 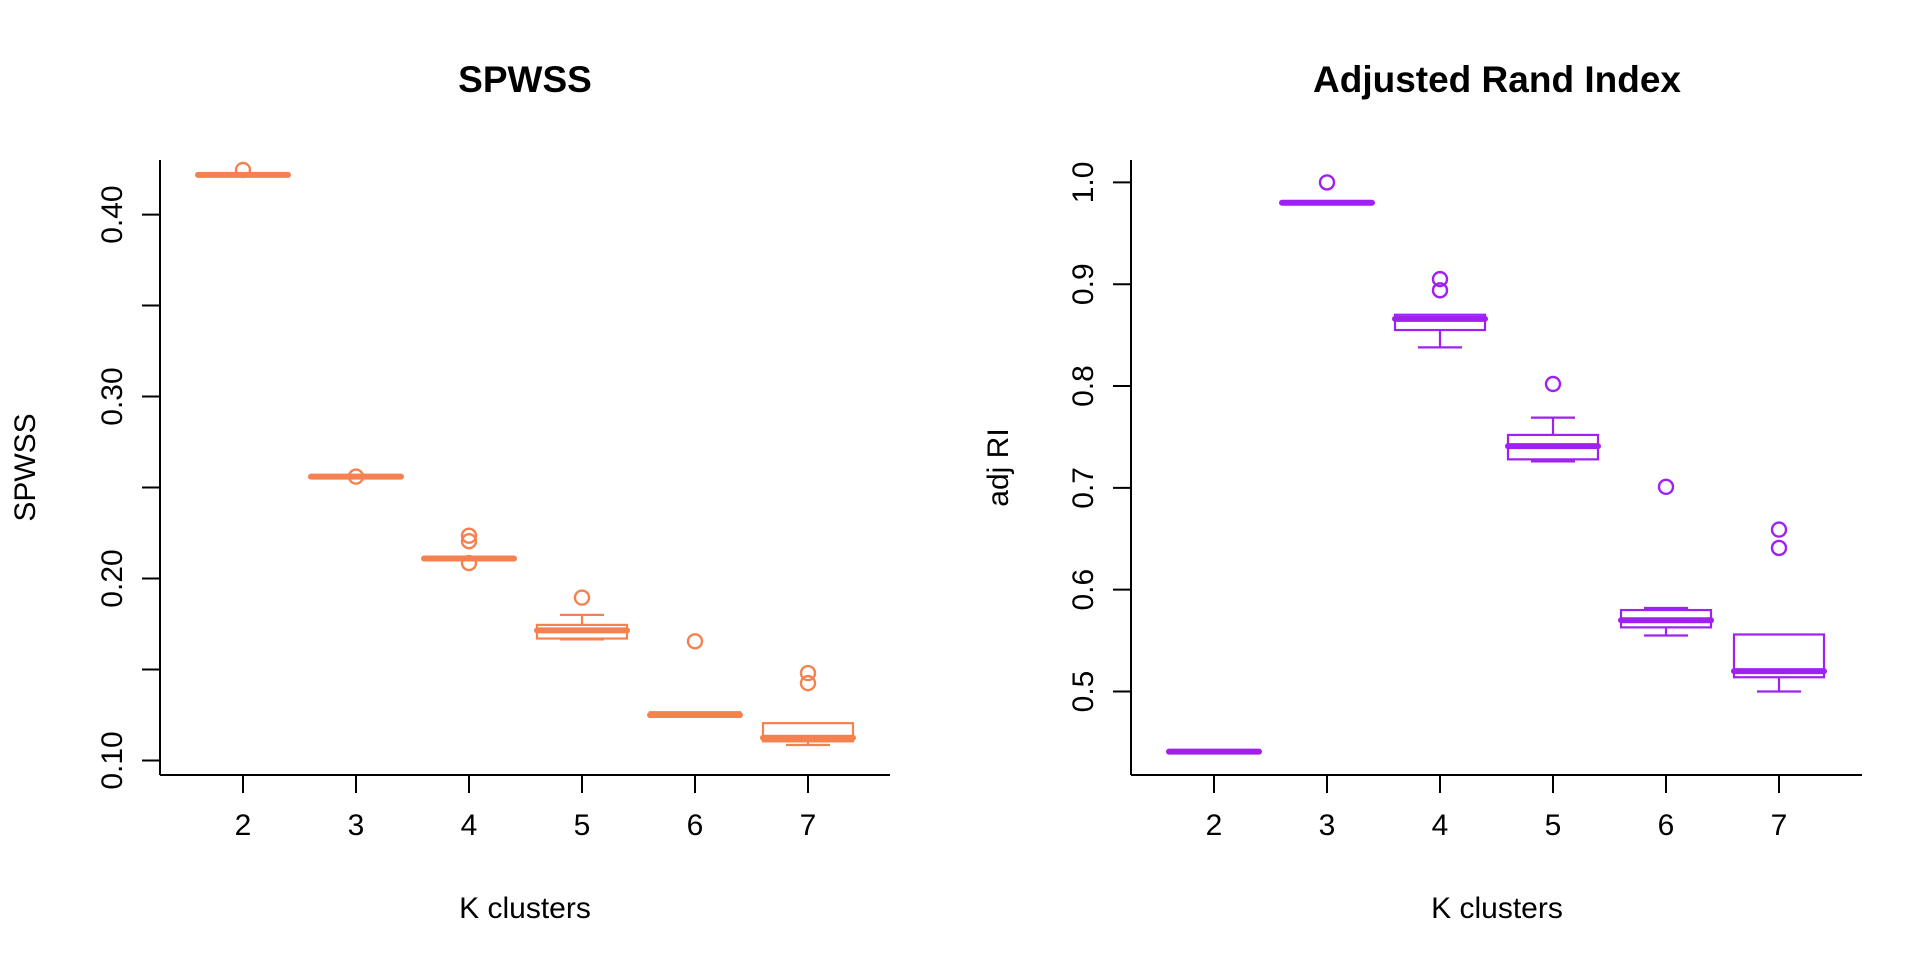 I want to click on y-axis-title: SPWSS, so click(x=25, y=467).